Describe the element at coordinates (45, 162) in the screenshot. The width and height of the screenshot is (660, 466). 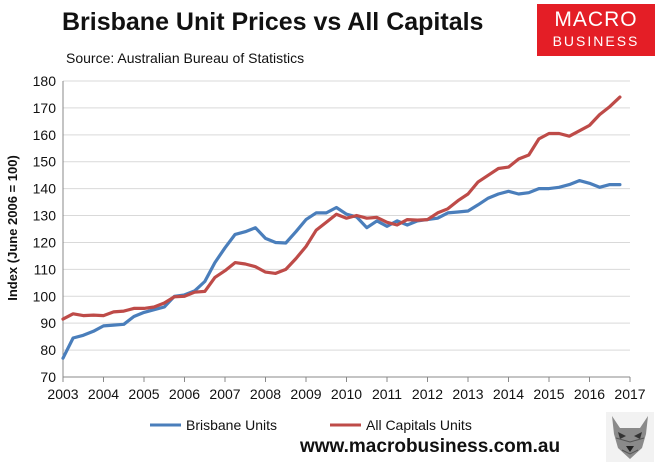
I see `y-tick-label: 150` at that location.